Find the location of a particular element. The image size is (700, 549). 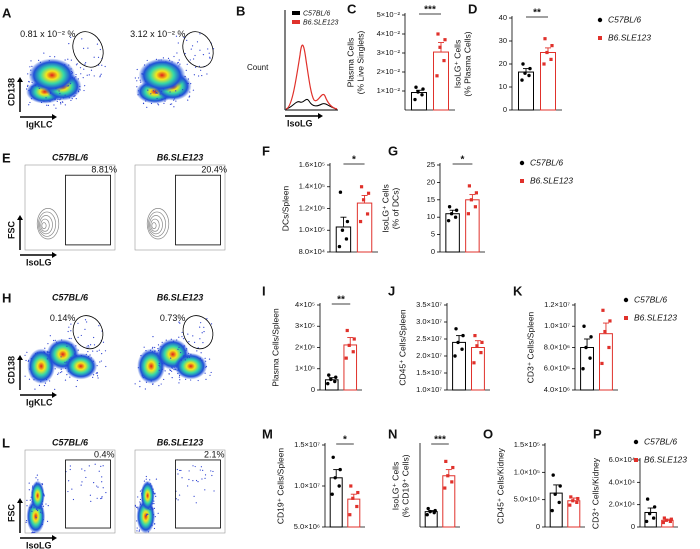

gate-label: 0.73% is located at coordinates (173, 318).